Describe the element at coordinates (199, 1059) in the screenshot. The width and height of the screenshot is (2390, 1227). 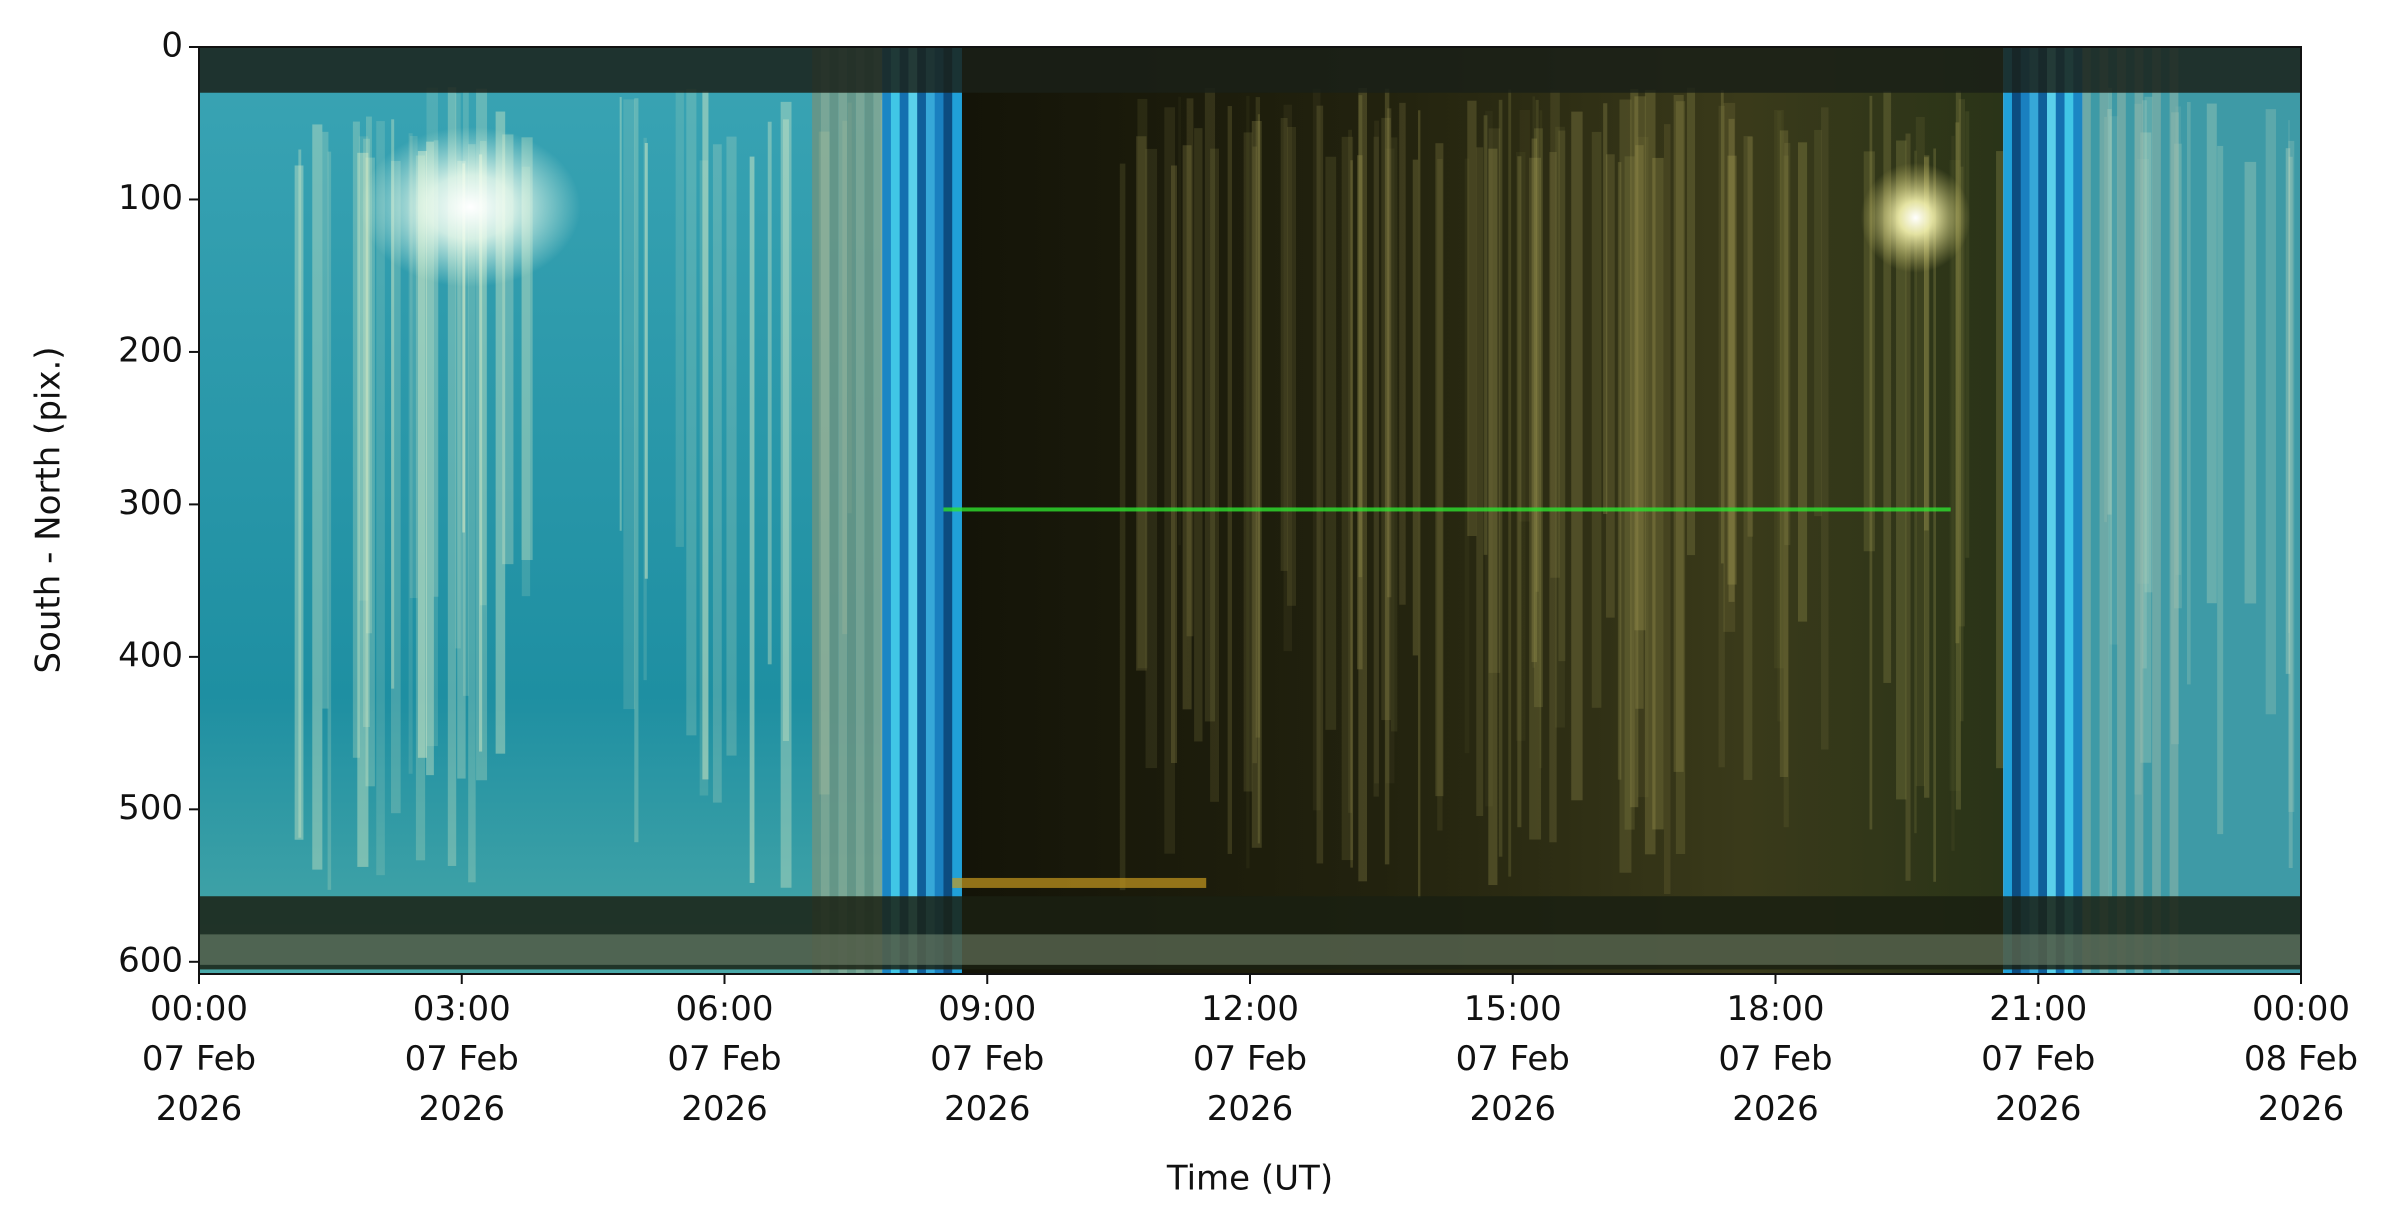
I see `x-tick-label: 00:00 07 Feb 2026` at that location.